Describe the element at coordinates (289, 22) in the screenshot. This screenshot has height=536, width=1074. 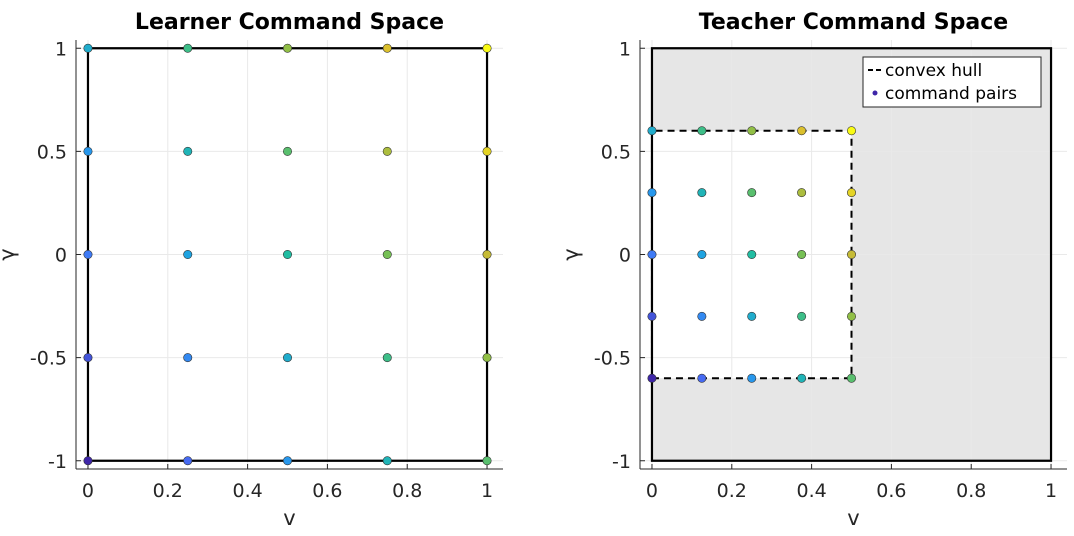
I see `chart-title: Learner Command Space` at that location.